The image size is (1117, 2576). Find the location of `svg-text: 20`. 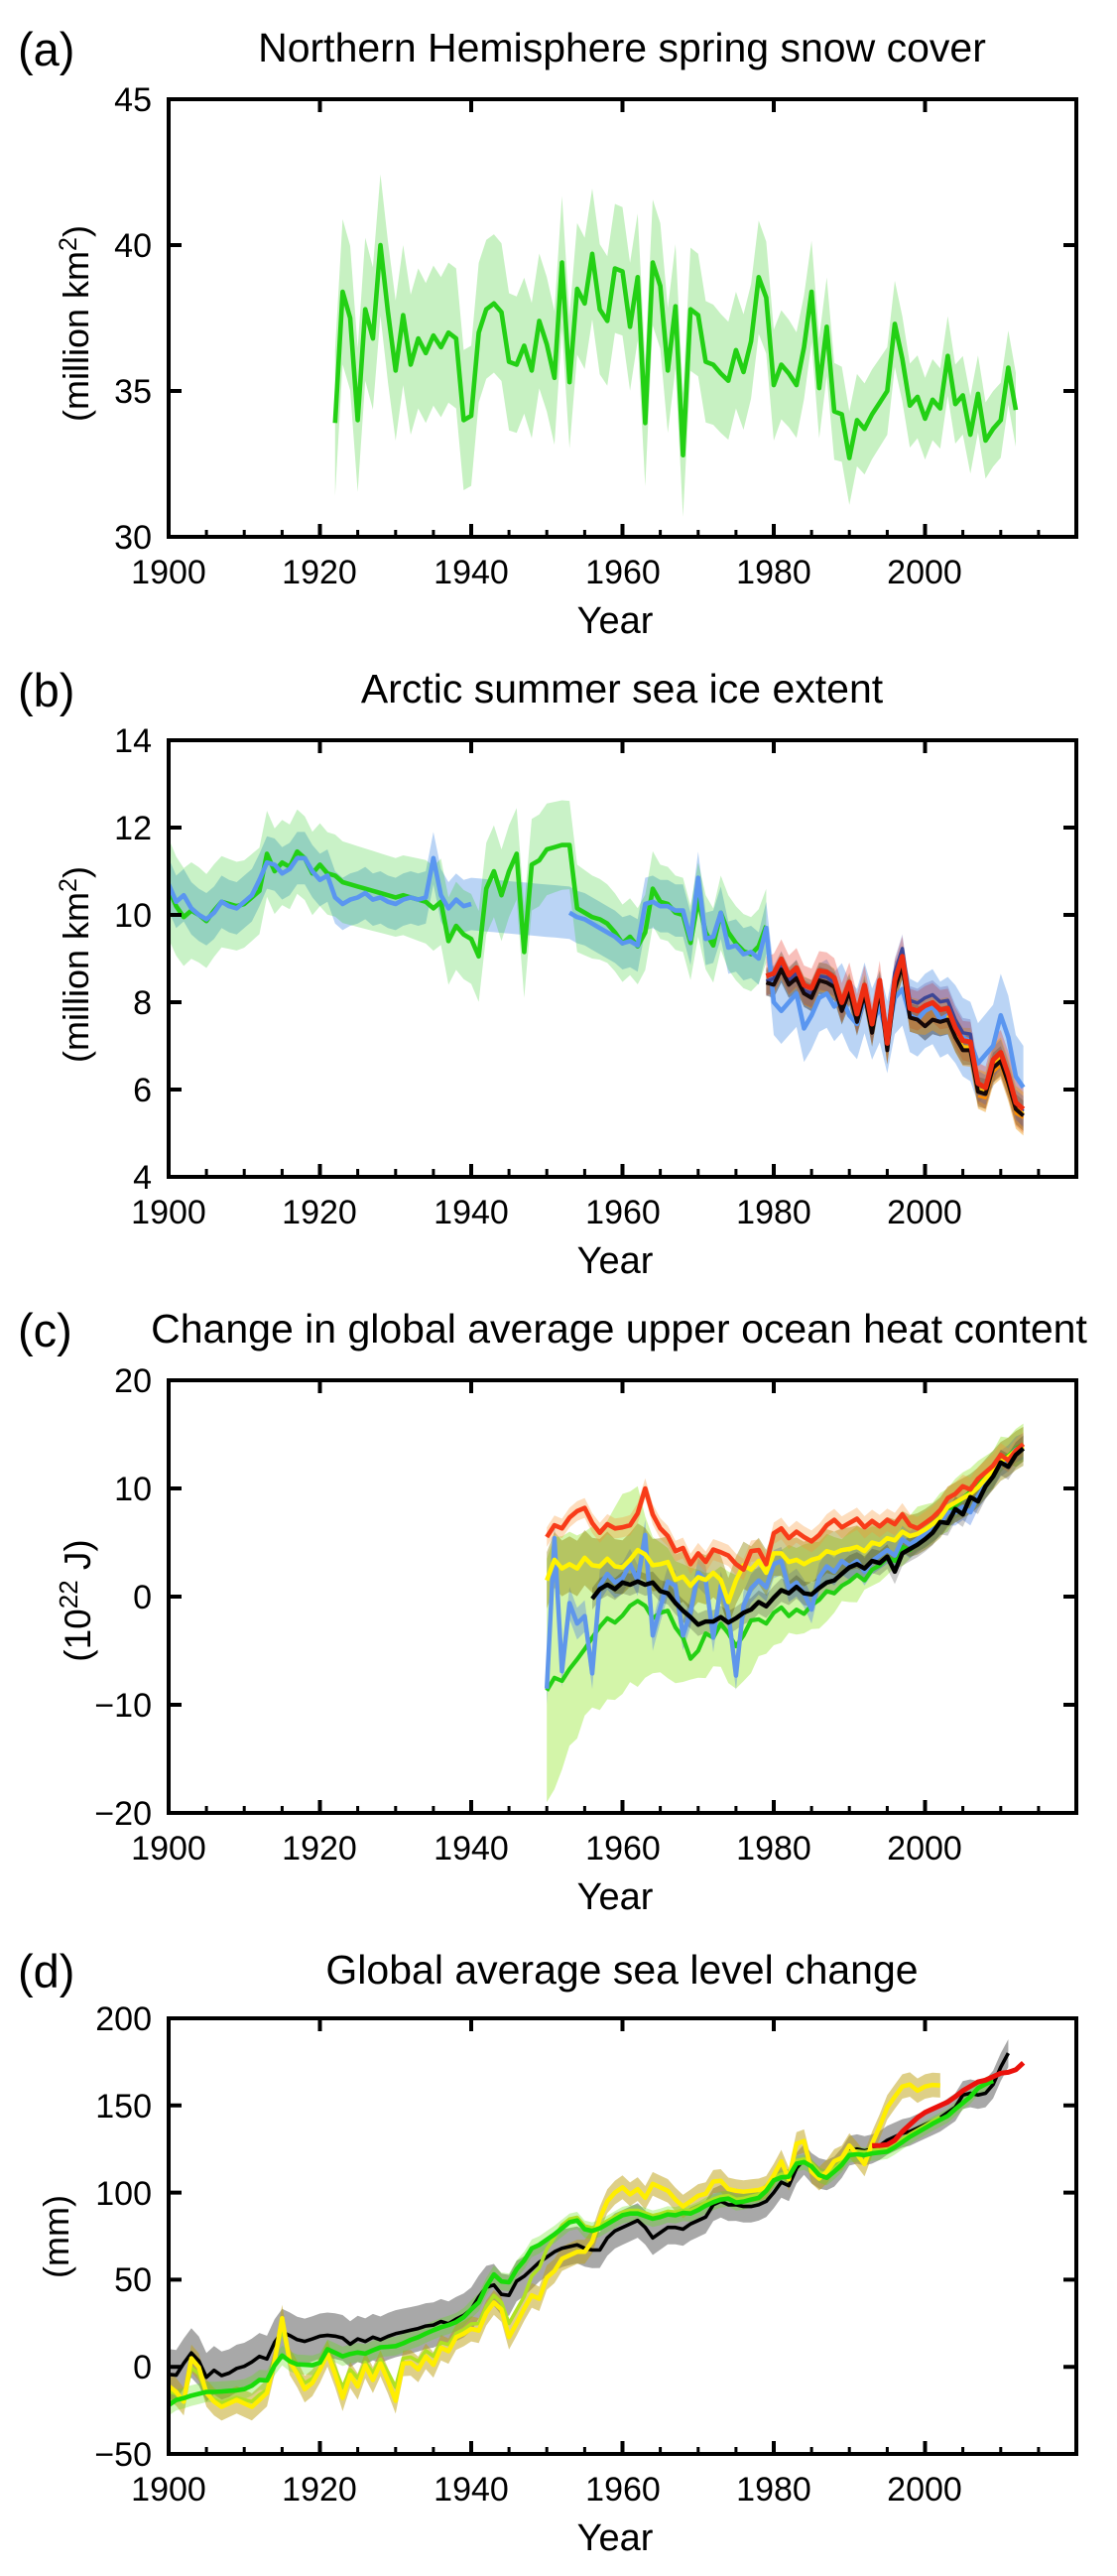

svg-text: 20 is located at coordinates (133, 1381).